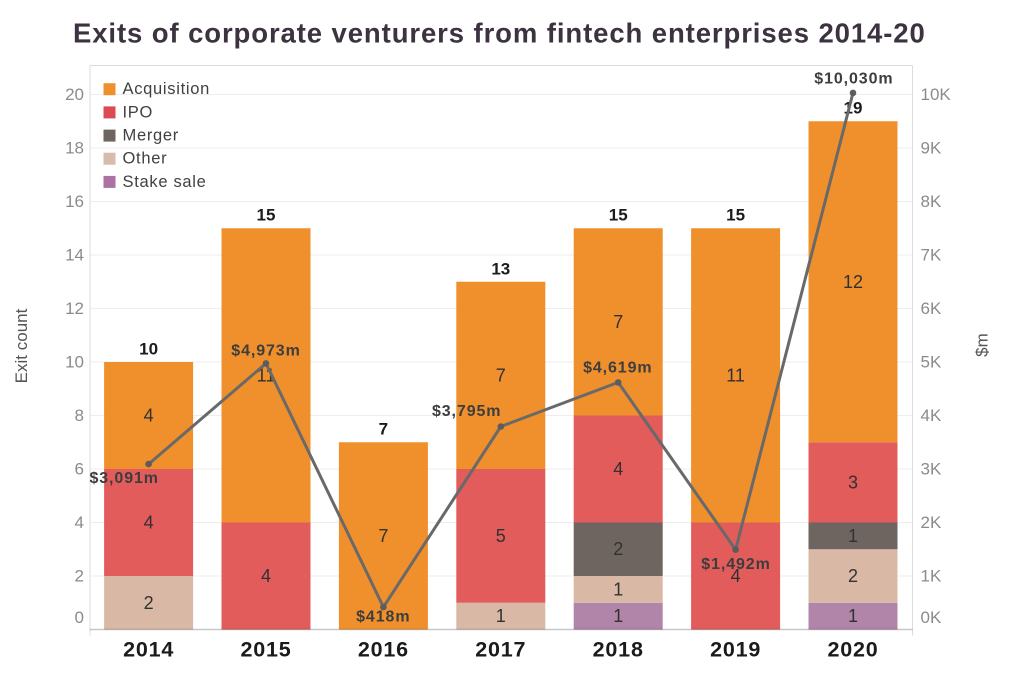 This screenshot has height=674, width=1024. Describe the element at coordinates (618, 650) in the screenshot. I see `svg-text: 2018` at that location.